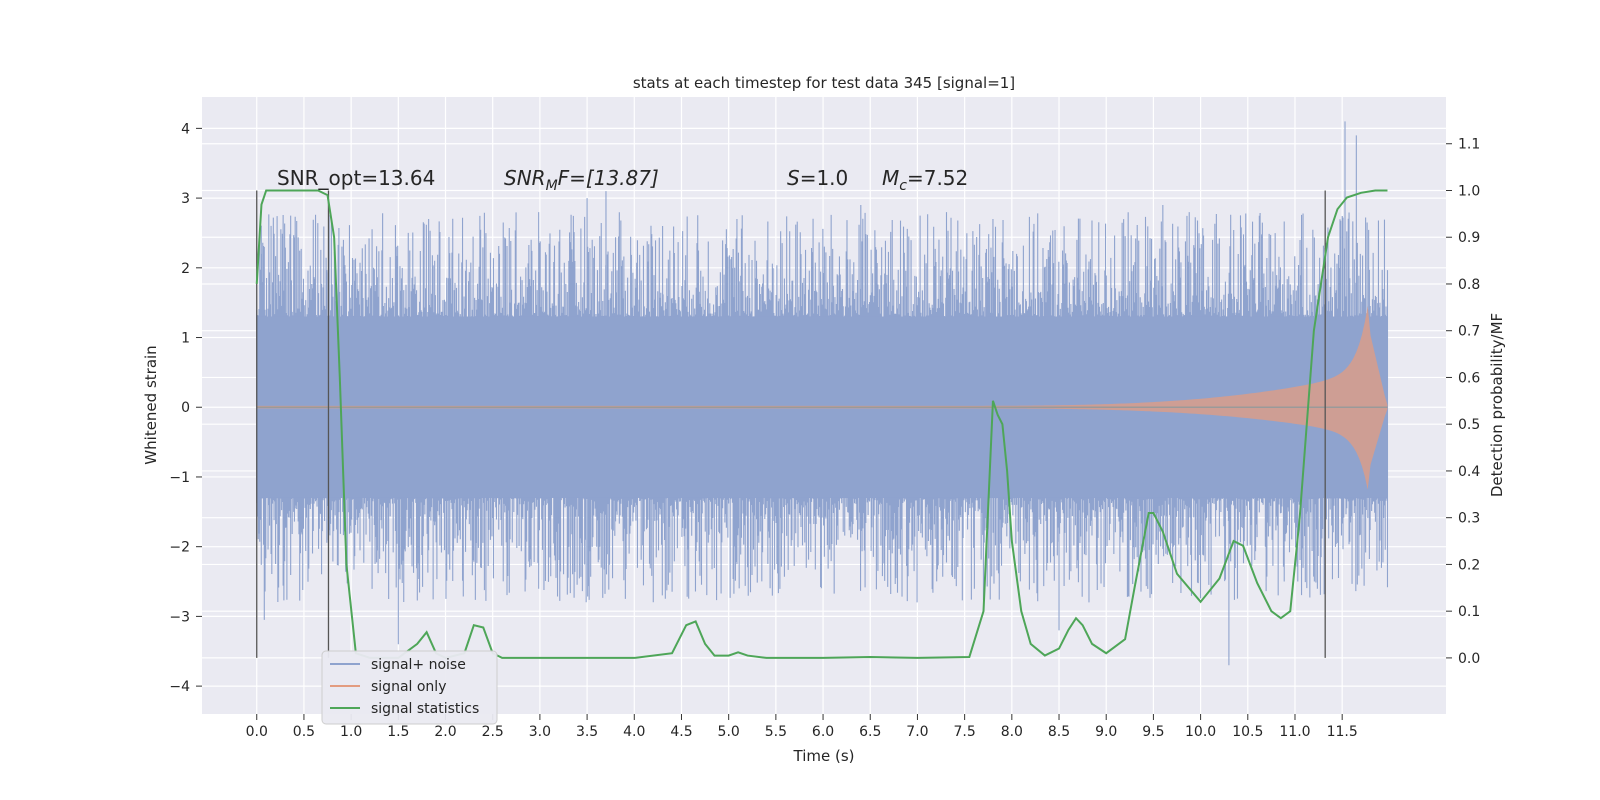 This screenshot has width=1600, height=800. What do you see at coordinates (351, 732) in the screenshot?
I see `x-tick-label: 1.0` at bounding box center [351, 732].